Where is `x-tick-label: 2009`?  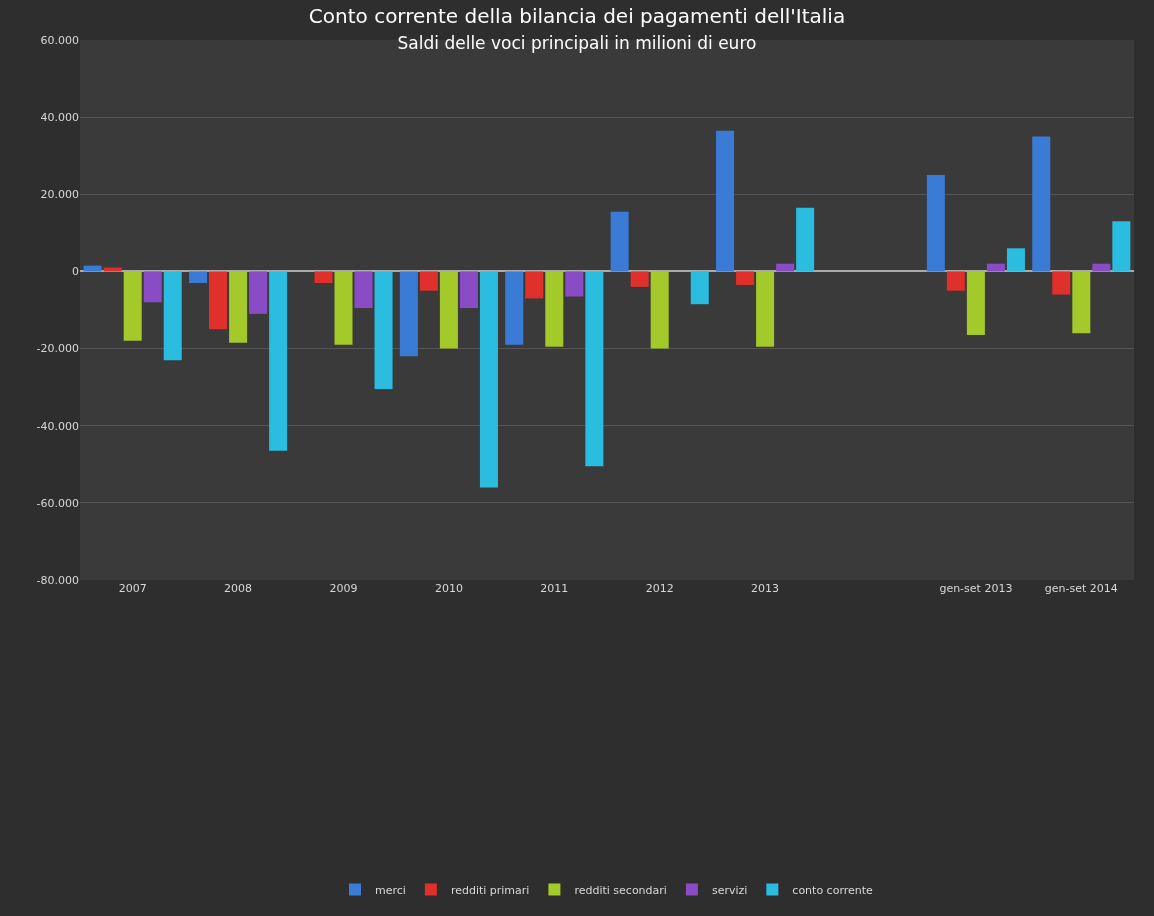 x-tick-label: 2009 is located at coordinates (343, 588).